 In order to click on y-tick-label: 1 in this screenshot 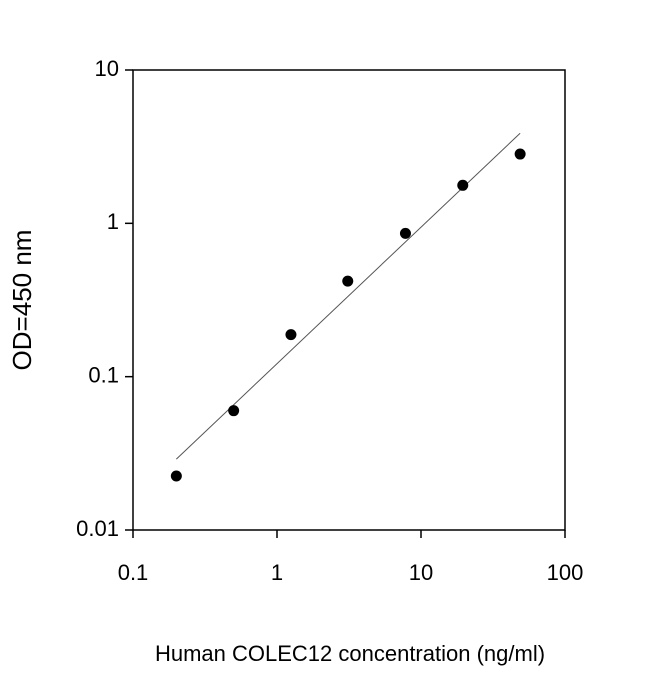, I will do `click(113, 221)`.